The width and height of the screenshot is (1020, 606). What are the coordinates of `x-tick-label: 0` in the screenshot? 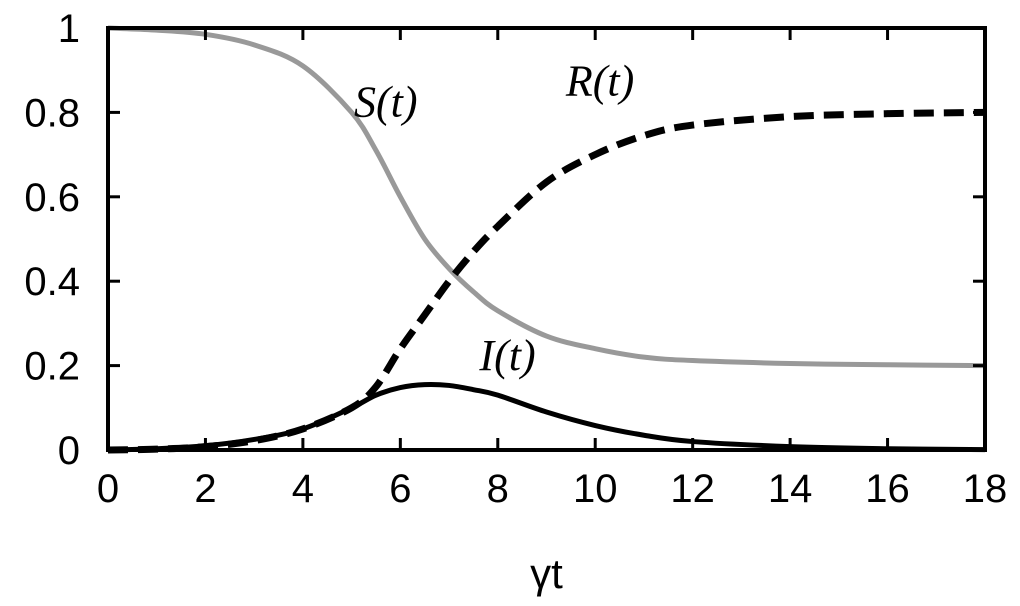 It's located at (108, 489).